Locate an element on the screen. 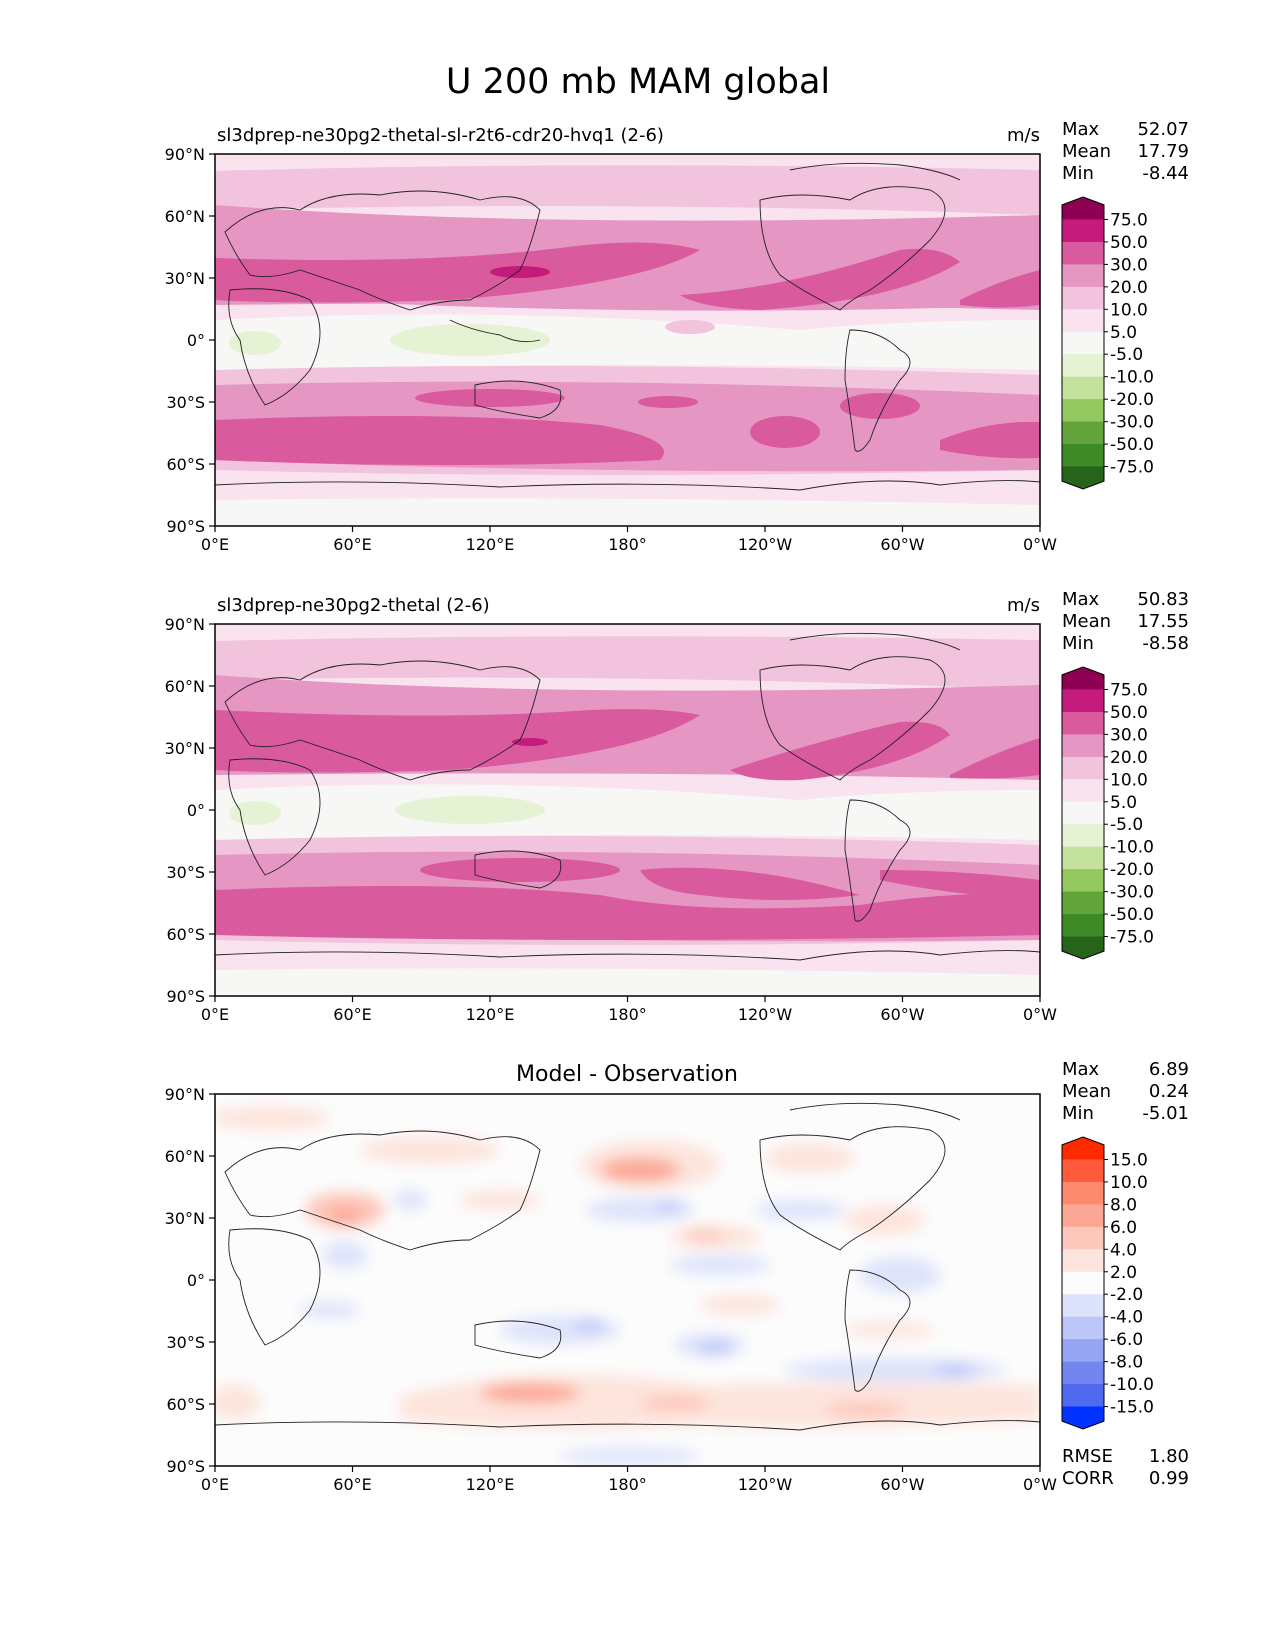 This screenshot has width=1275, height=1650. stat-corr-label: CORR is located at coordinates (1088, 1478).